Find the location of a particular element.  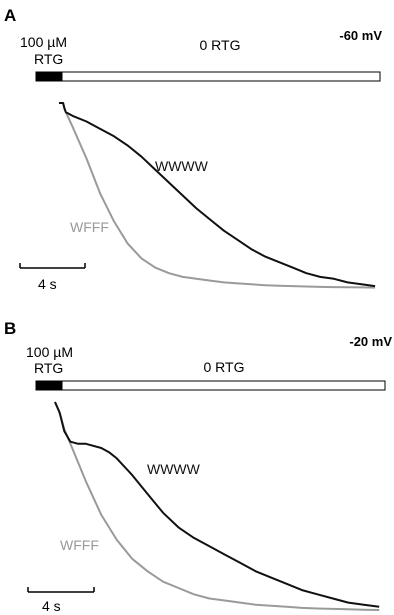

panel-letter: B is located at coordinates (10, 328).